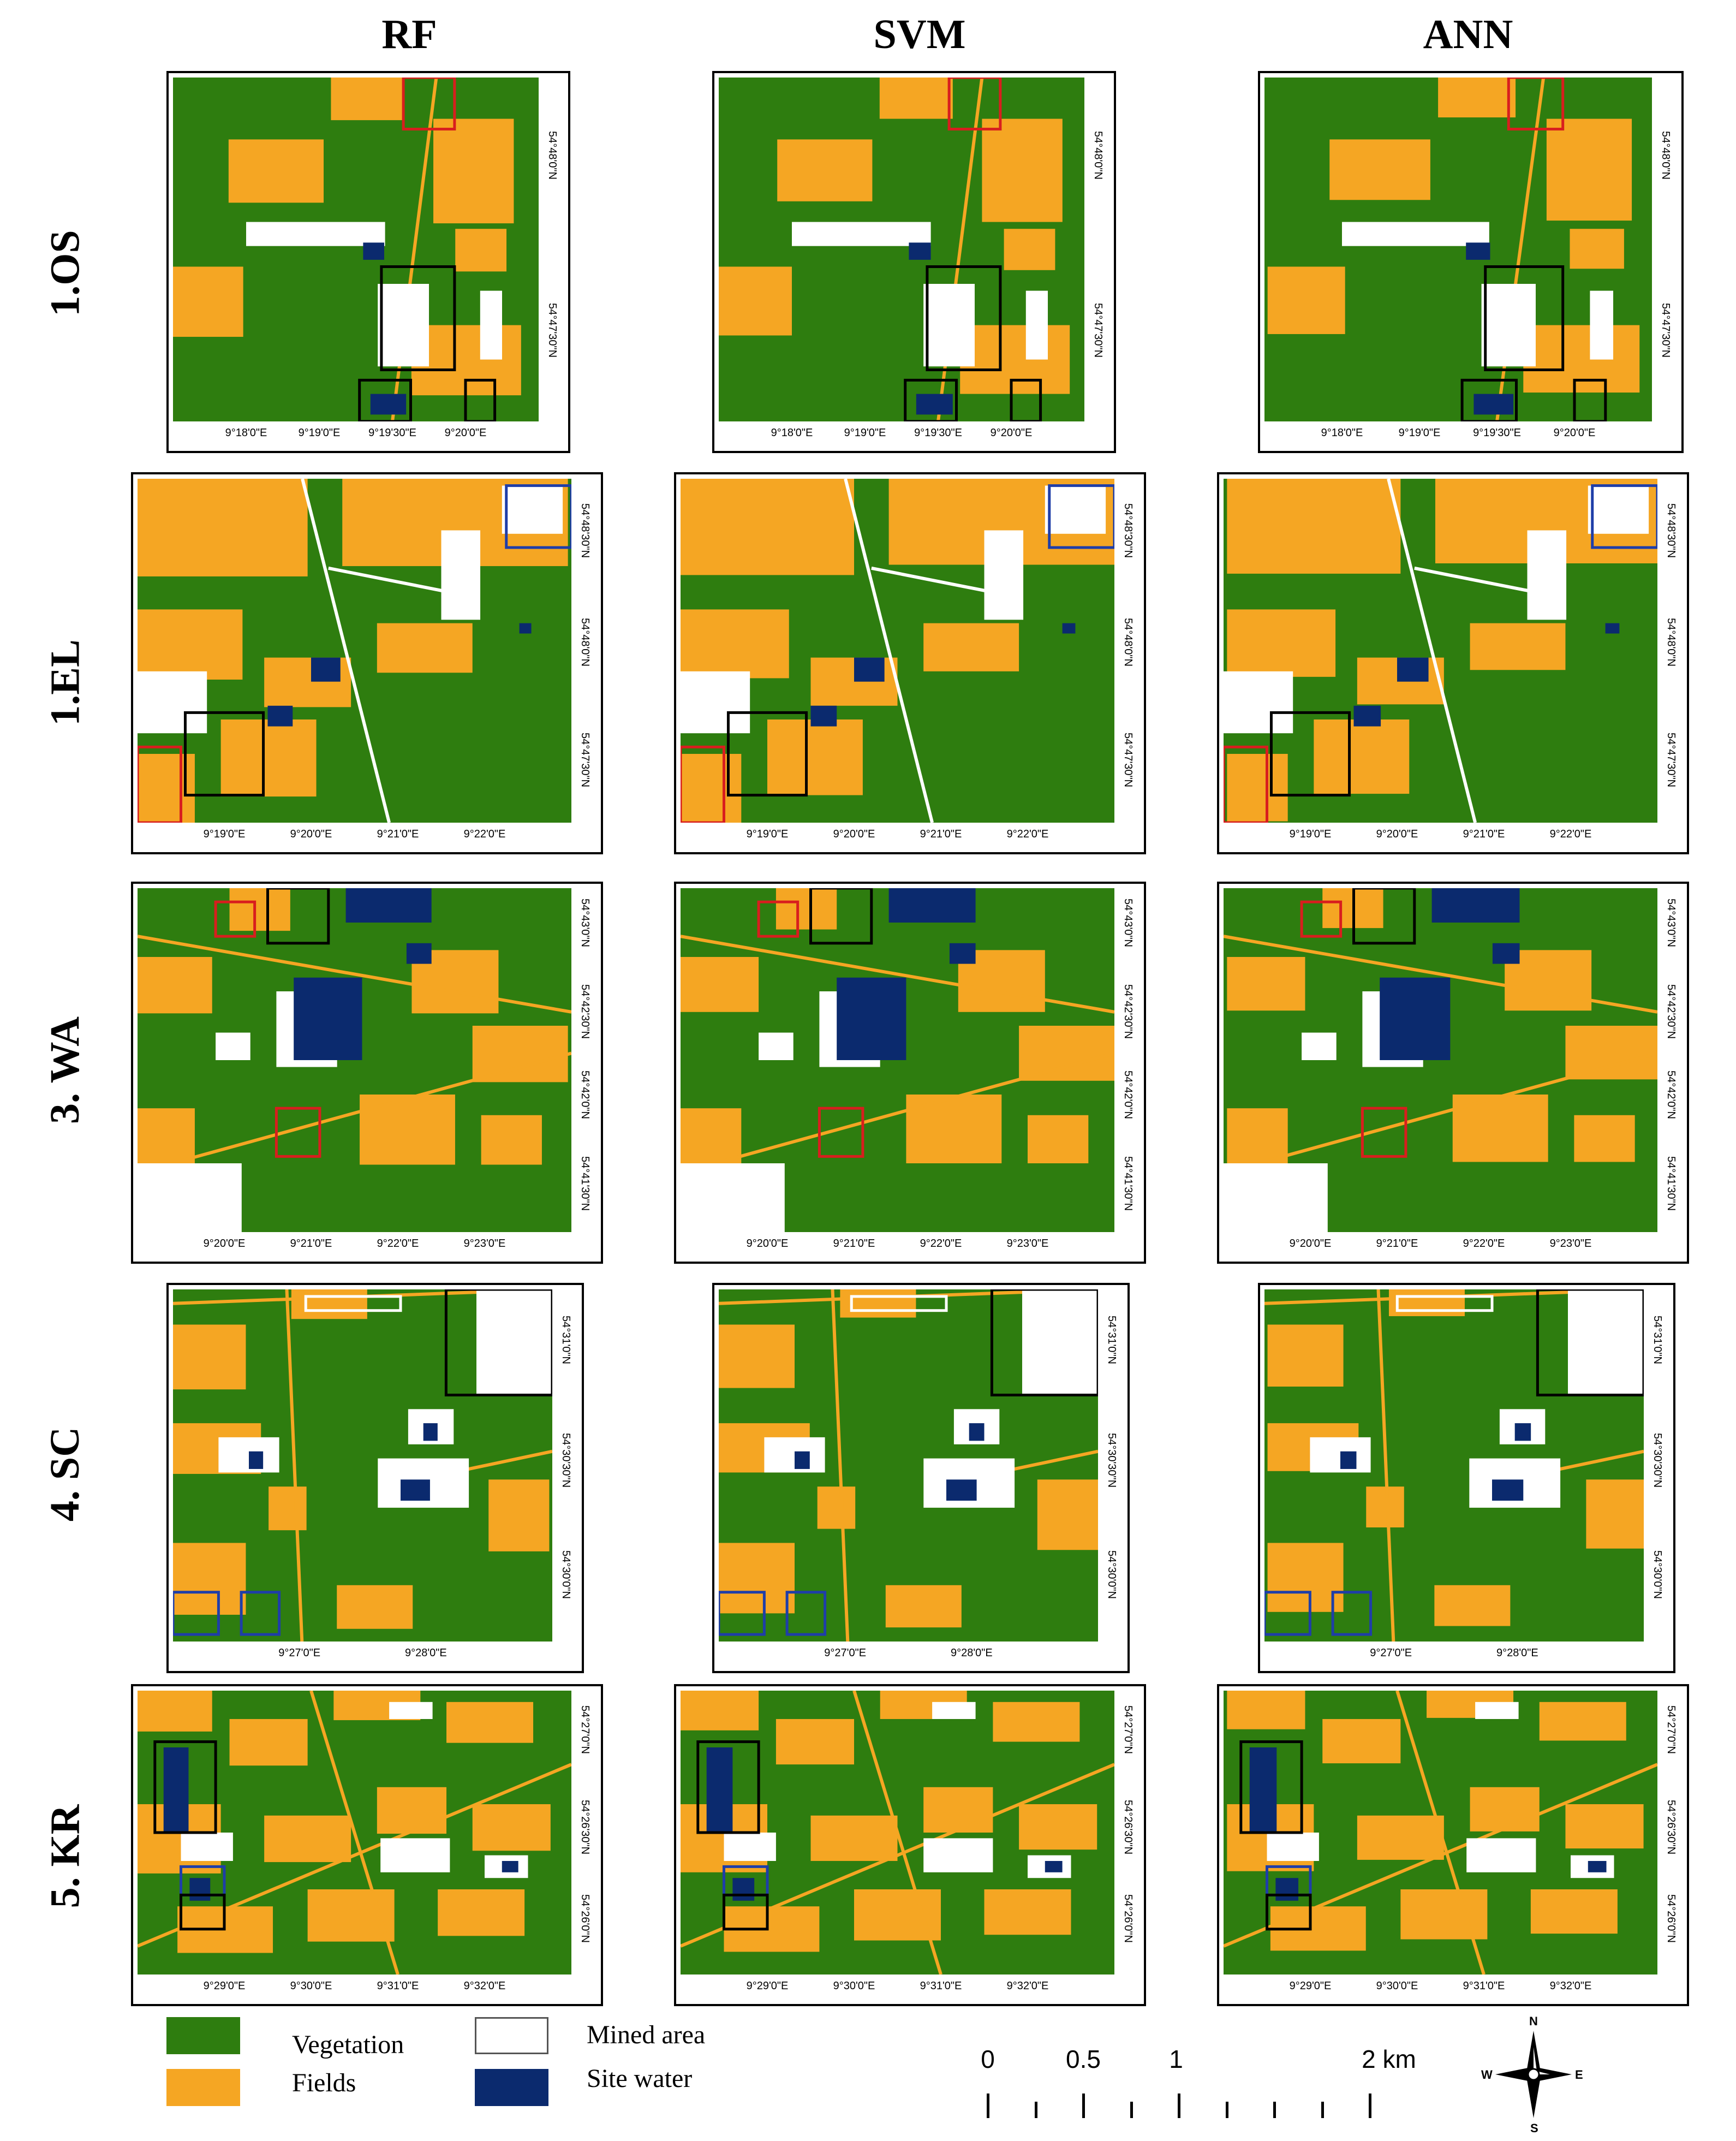 The height and width of the screenshot is (2141, 1736). Describe the element at coordinates (224, 834) in the screenshot. I see `longitude-tick-label: 9°19'0"E` at that location.